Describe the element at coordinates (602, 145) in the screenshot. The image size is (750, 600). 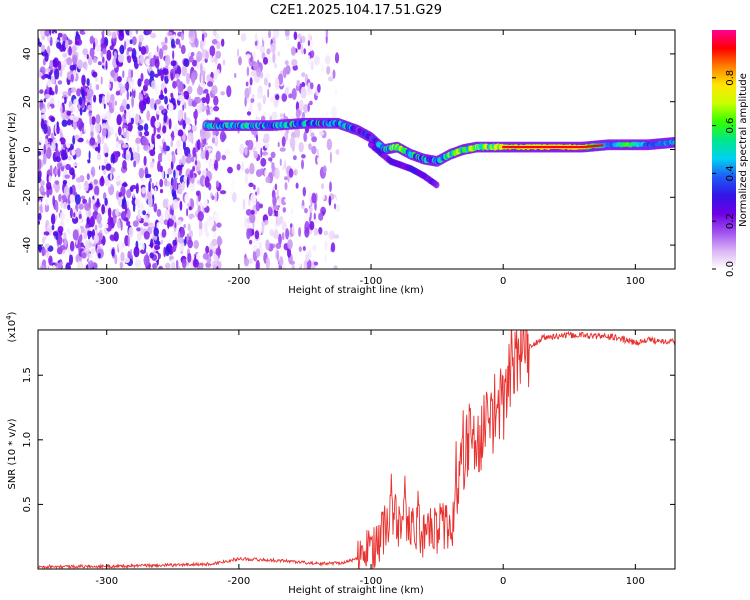
I see `signal-peak` at that location.